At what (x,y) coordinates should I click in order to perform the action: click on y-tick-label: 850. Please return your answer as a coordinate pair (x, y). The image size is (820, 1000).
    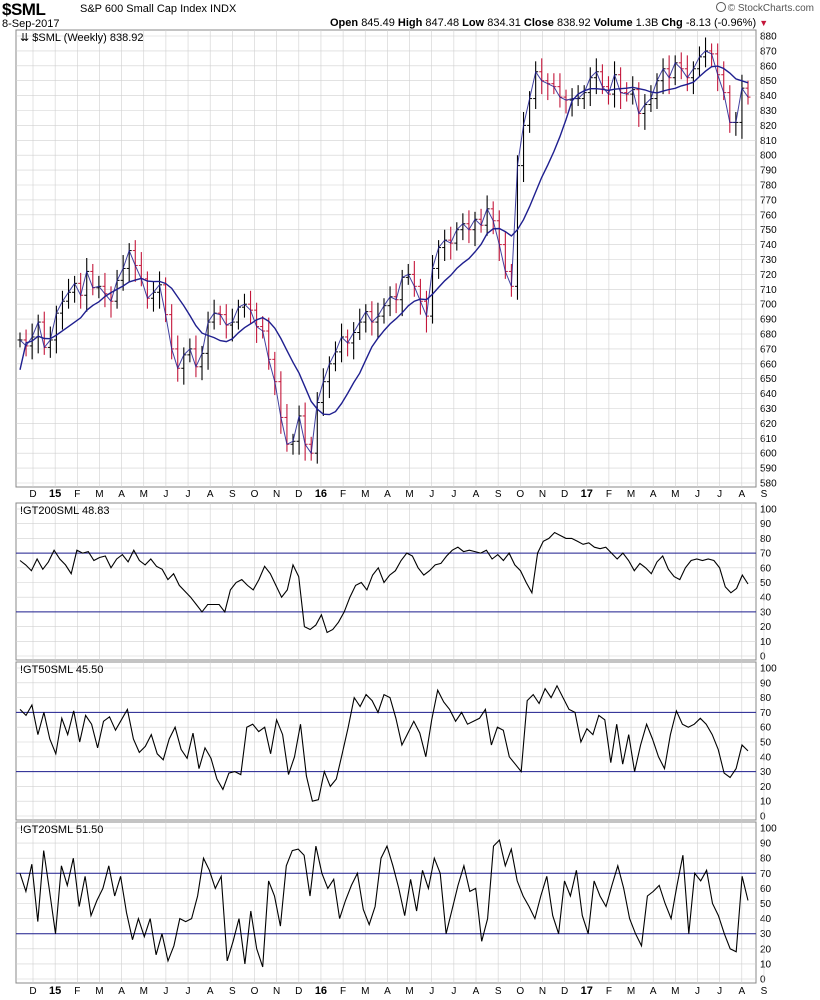
    Looking at the image, I should click on (768, 81).